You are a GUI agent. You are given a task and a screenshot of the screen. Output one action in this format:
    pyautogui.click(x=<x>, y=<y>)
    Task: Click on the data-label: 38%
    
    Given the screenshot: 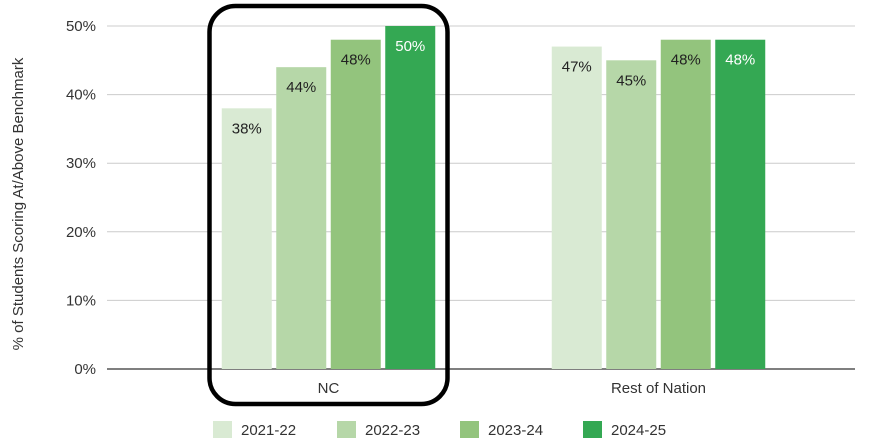 What is the action you would take?
    pyautogui.click(x=247, y=128)
    